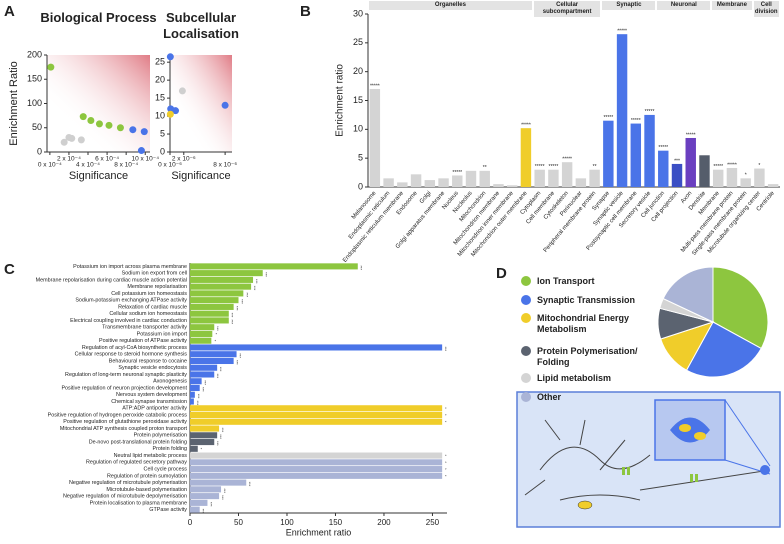 The height and width of the screenshot is (544, 784). I want to click on chart-title: Subcellular Localisation, so click(201, 25).